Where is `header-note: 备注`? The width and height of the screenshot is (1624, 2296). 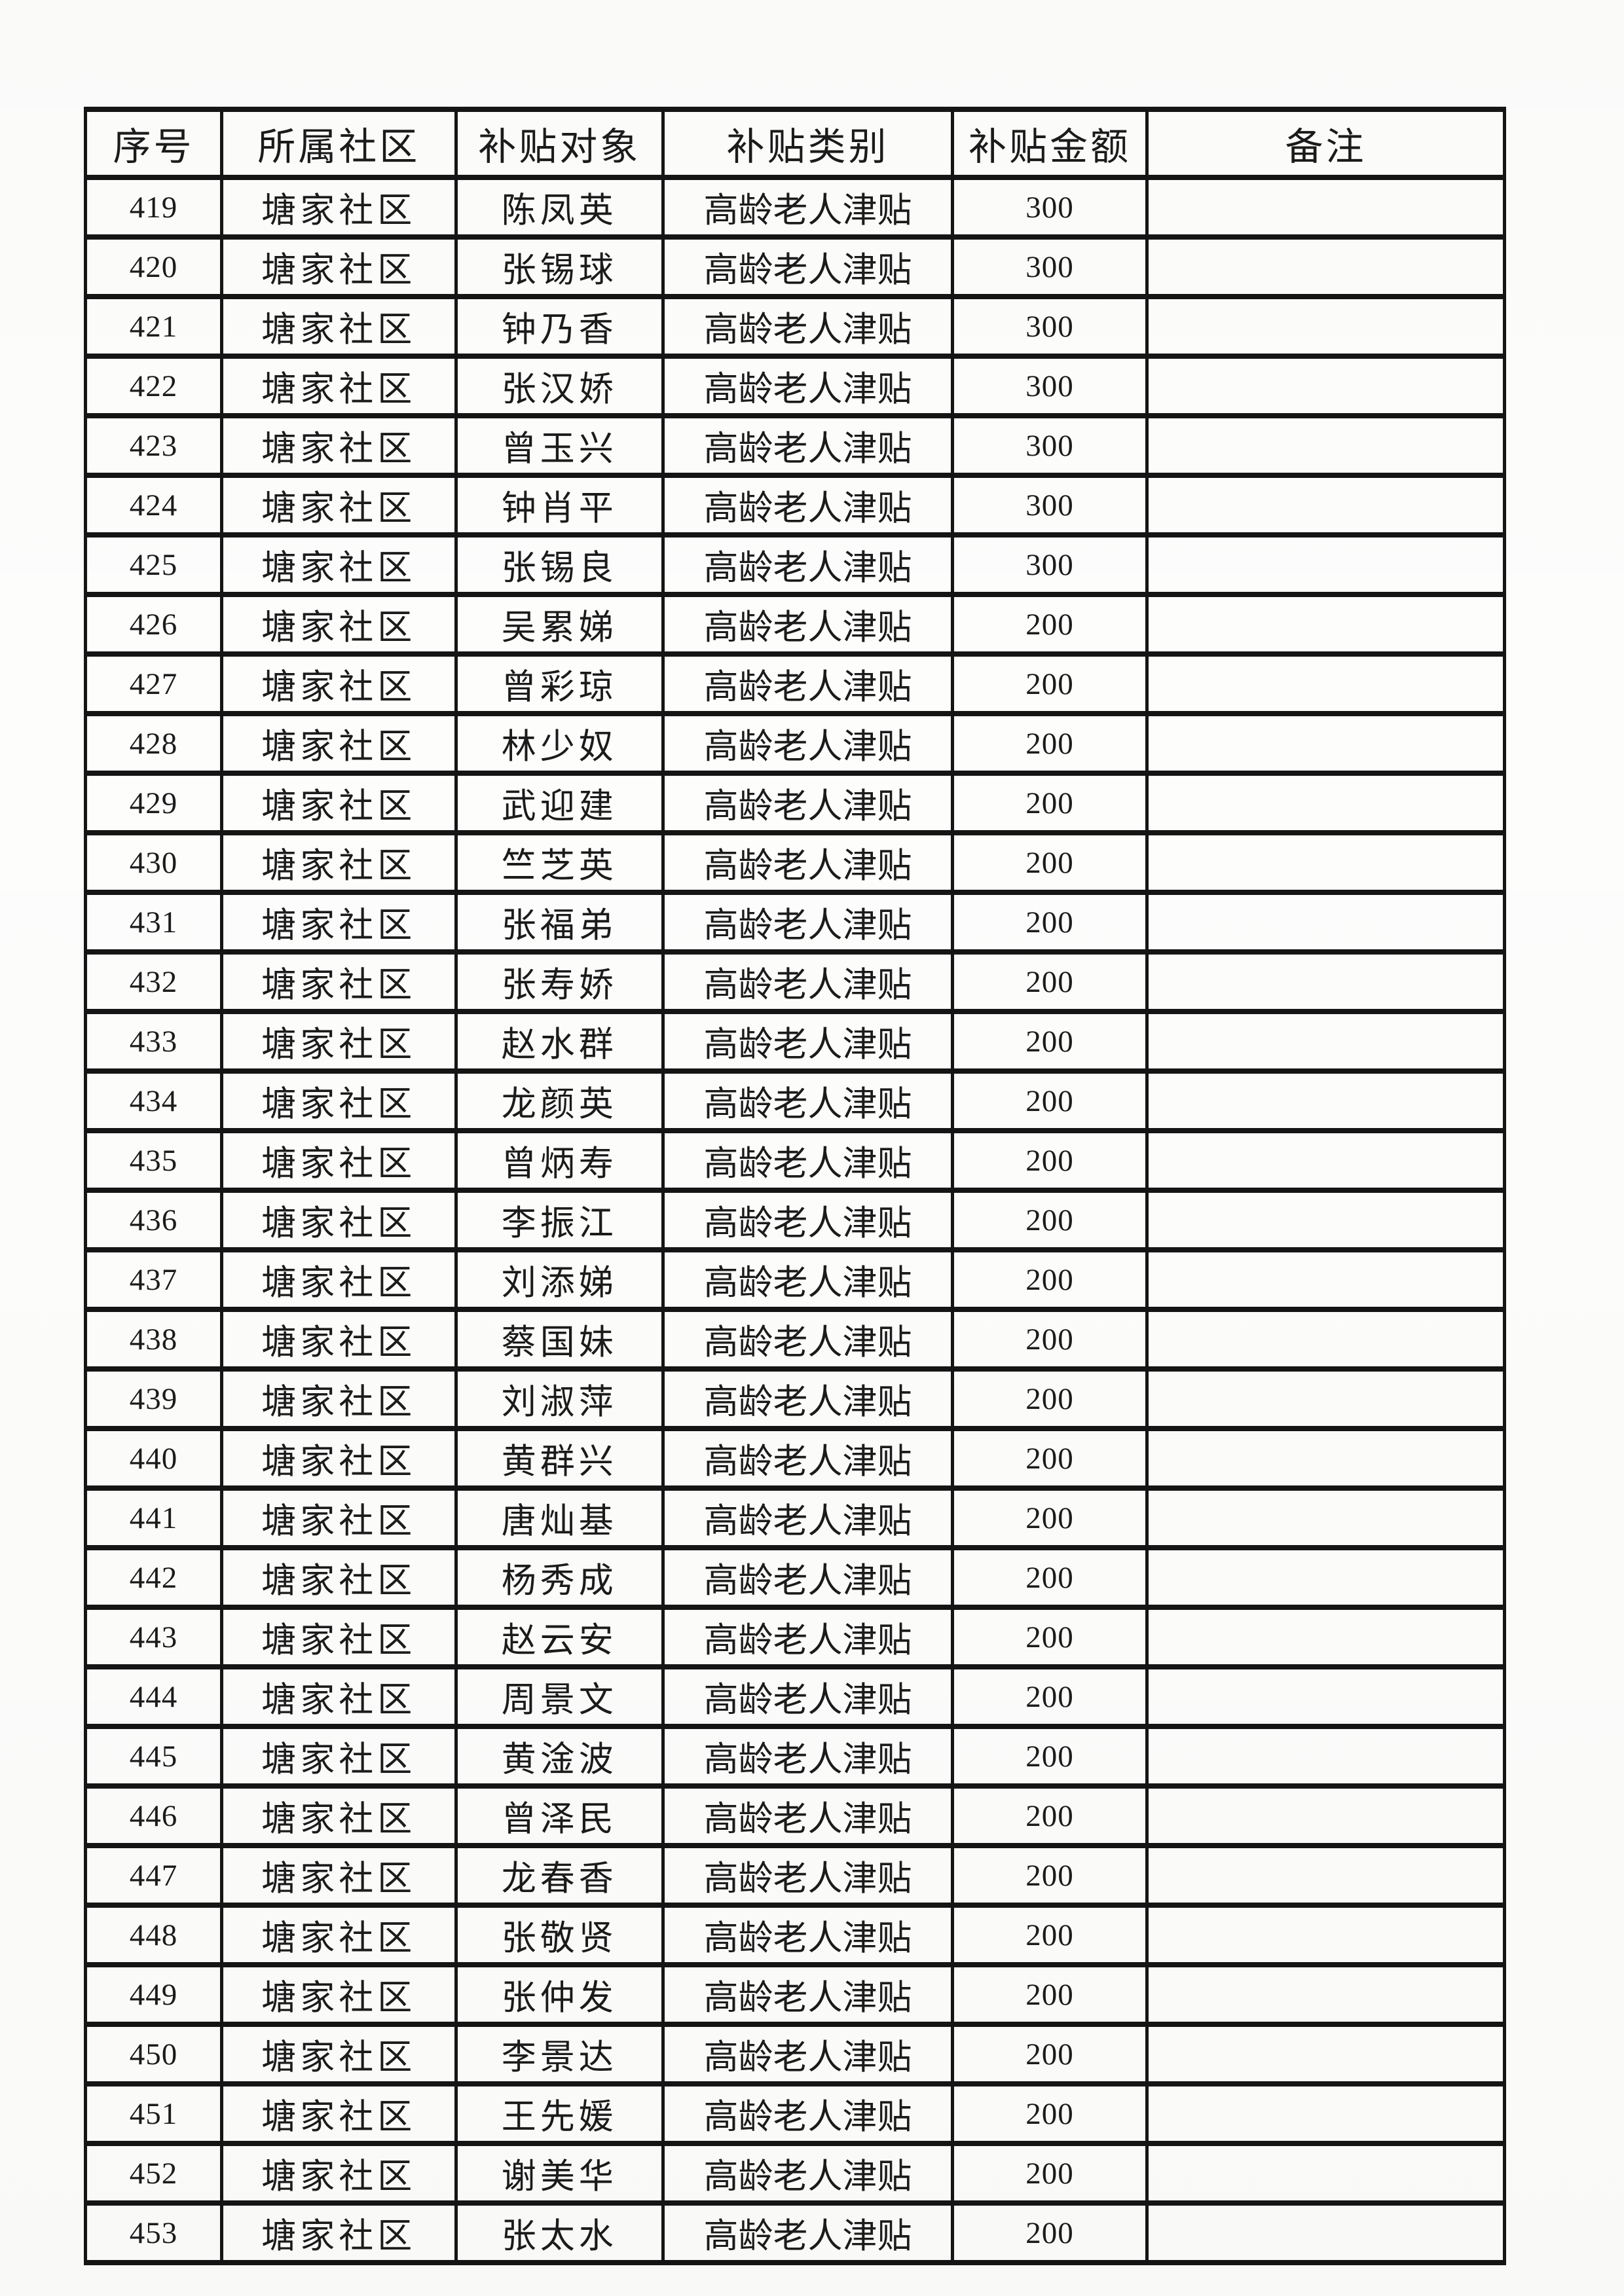
header-note: 备注 is located at coordinates (1326, 143).